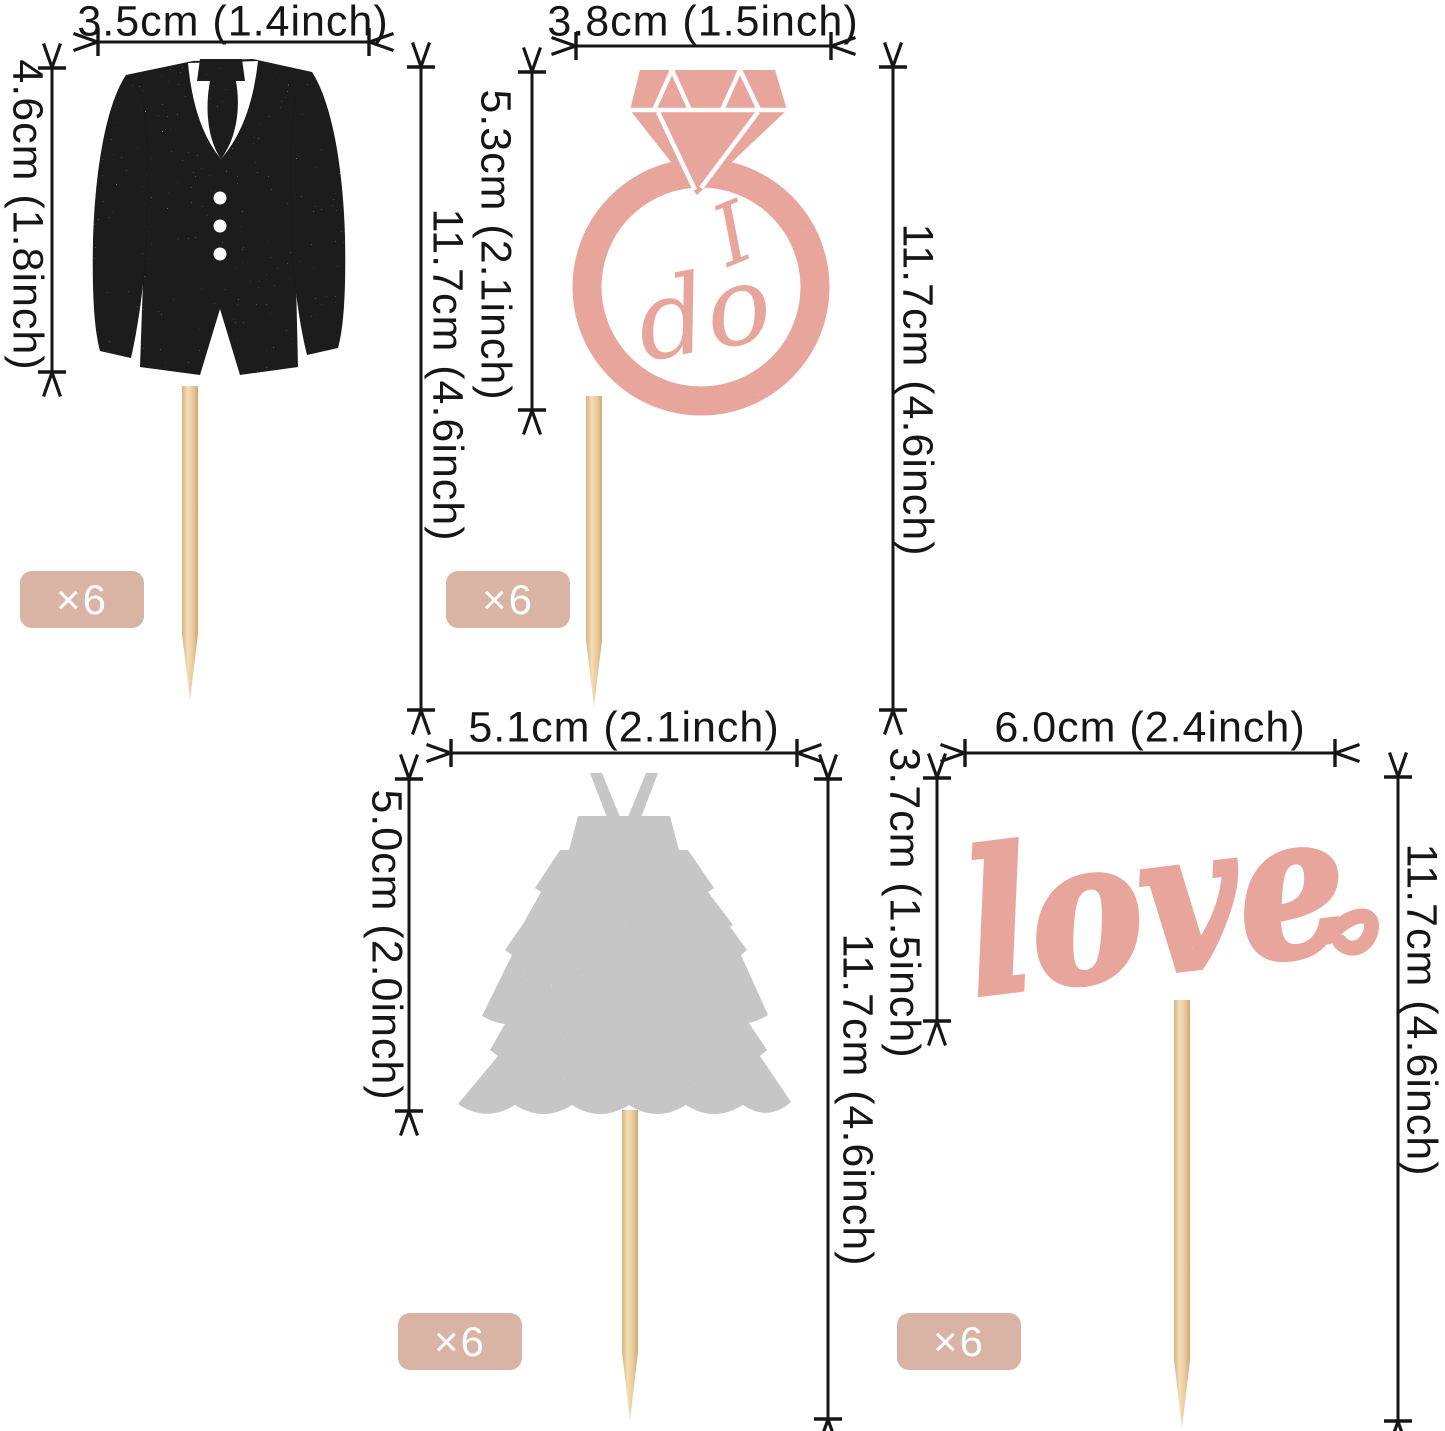 The width and height of the screenshot is (1445, 1431). I want to click on dress-skirt-tier1, so click(627, 892).